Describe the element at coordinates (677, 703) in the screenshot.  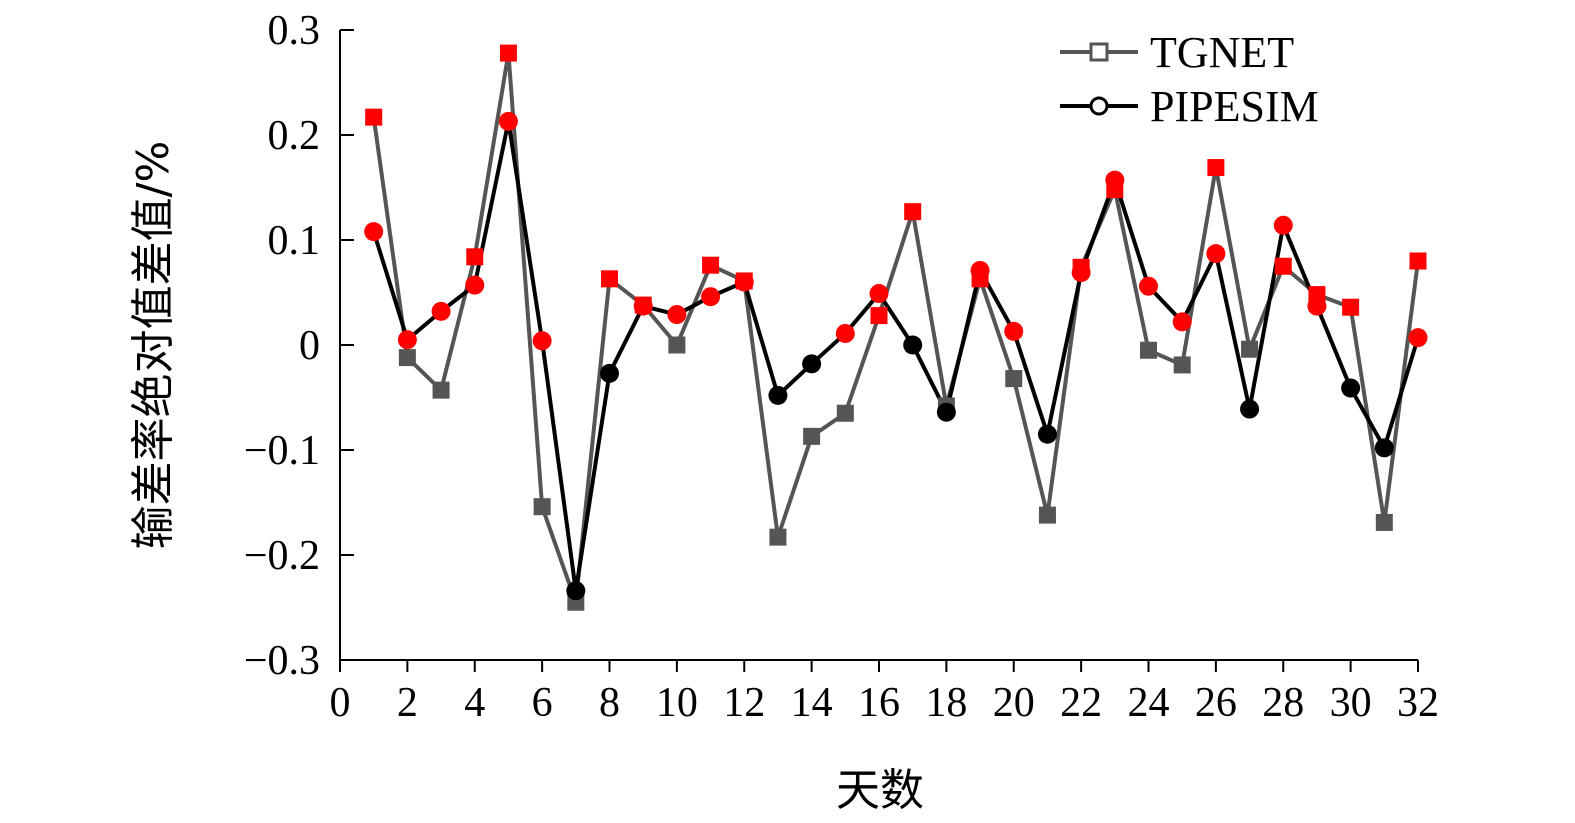
I see `x-tick-label: 10` at that location.